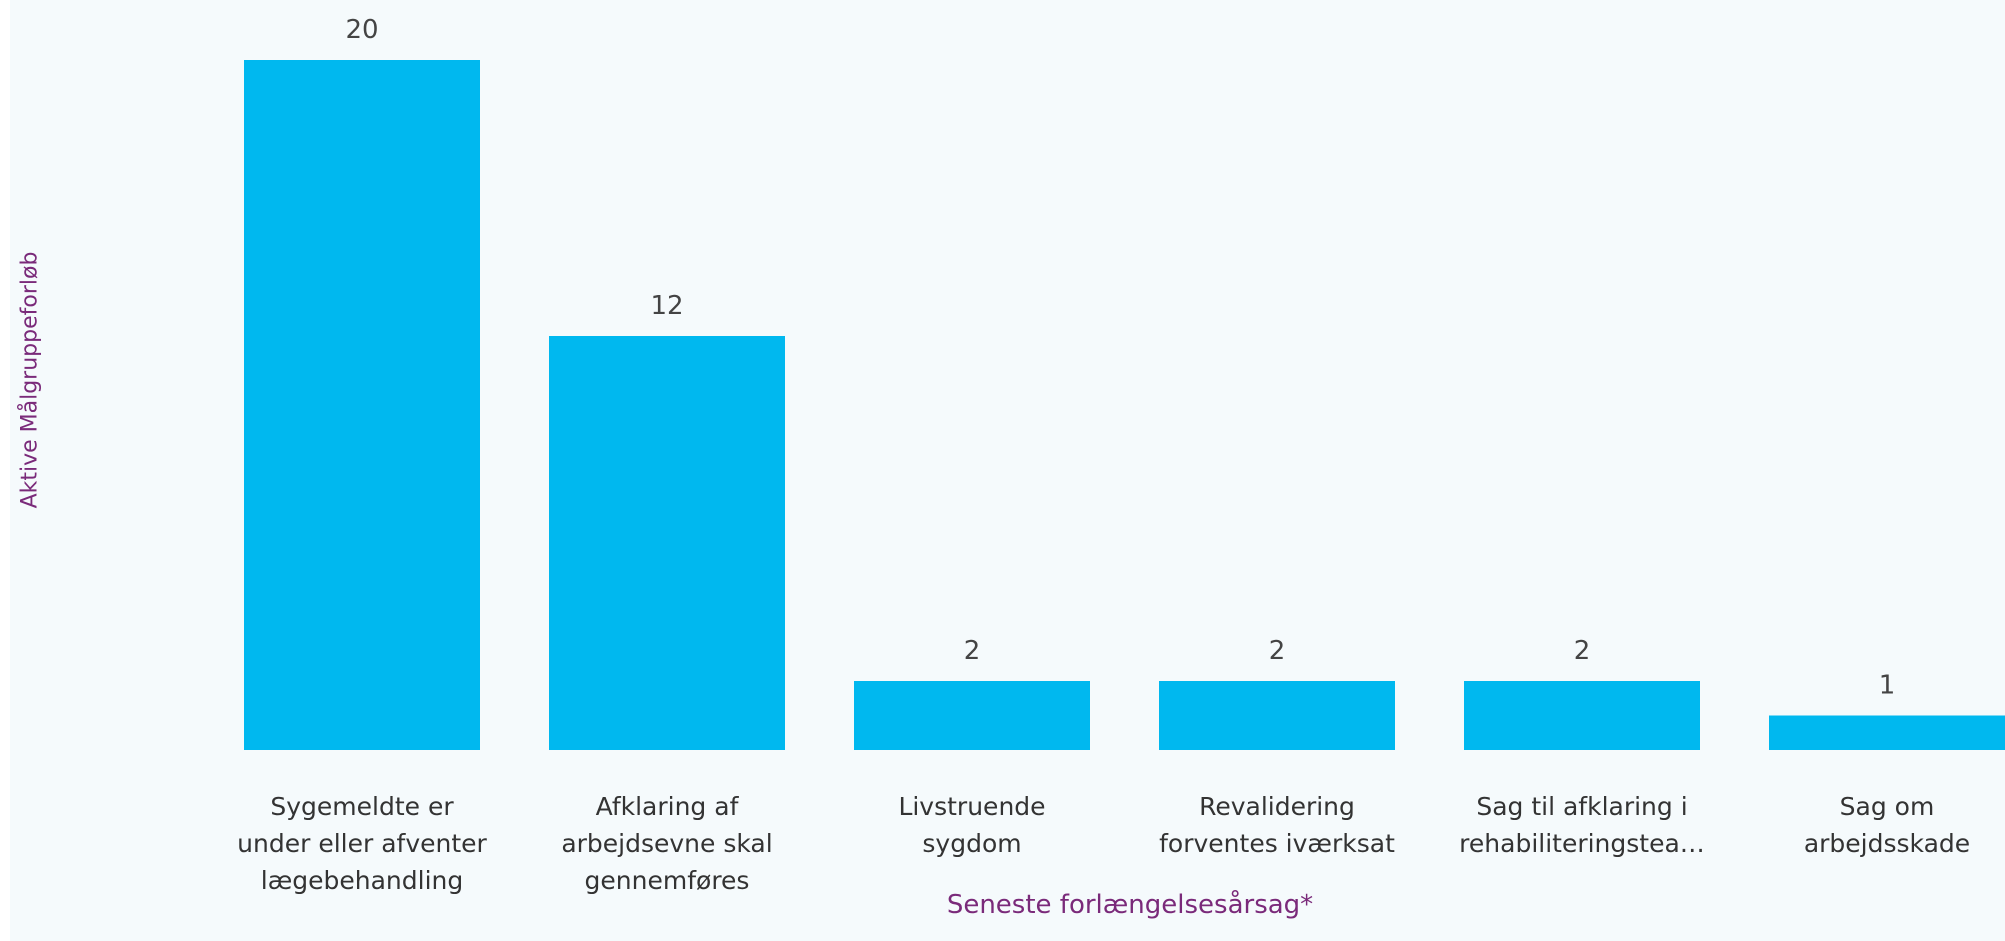 This screenshot has width=2005, height=941. What do you see at coordinates (972, 825) in the screenshot?
I see `x-tick-label: Livstruende sygdom` at bounding box center [972, 825].